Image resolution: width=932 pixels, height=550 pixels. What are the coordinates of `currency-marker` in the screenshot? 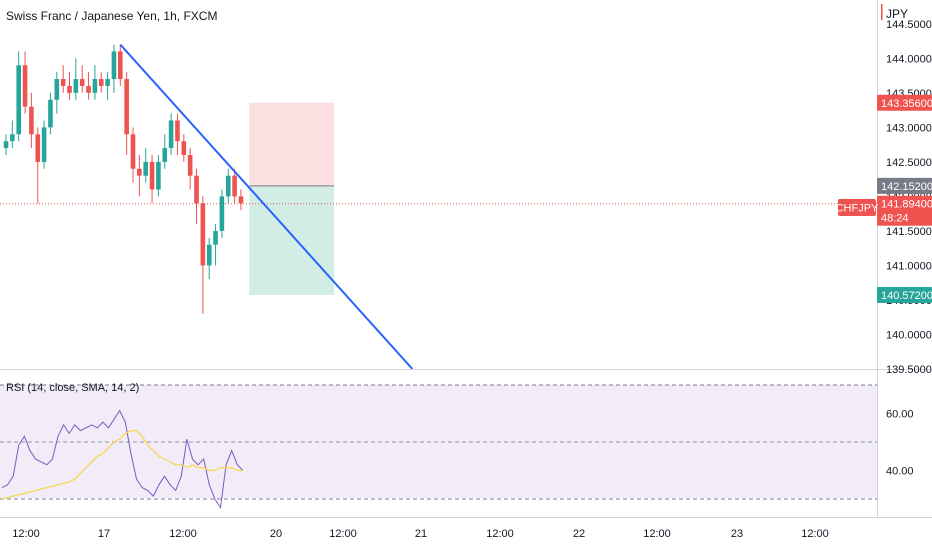 It's located at (882, 12).